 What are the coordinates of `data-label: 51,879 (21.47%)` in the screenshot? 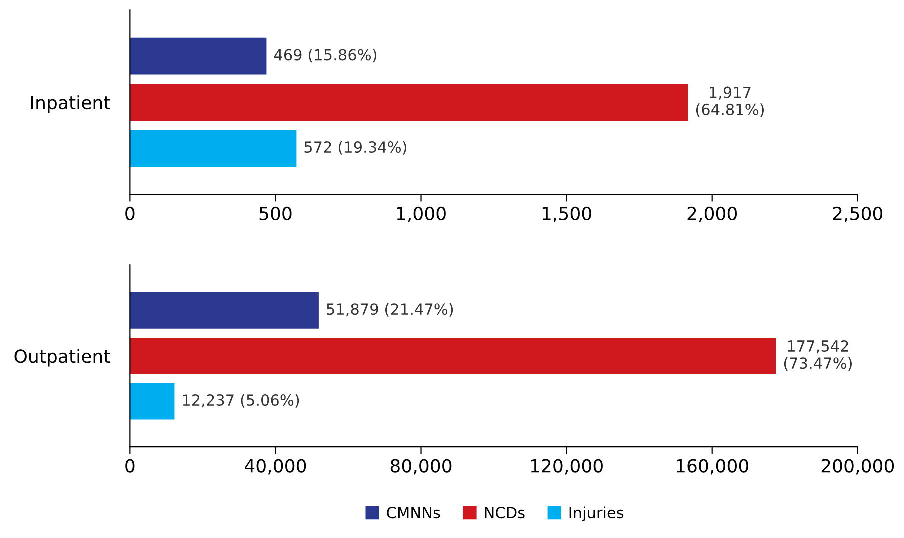 It's located at (390, 310).